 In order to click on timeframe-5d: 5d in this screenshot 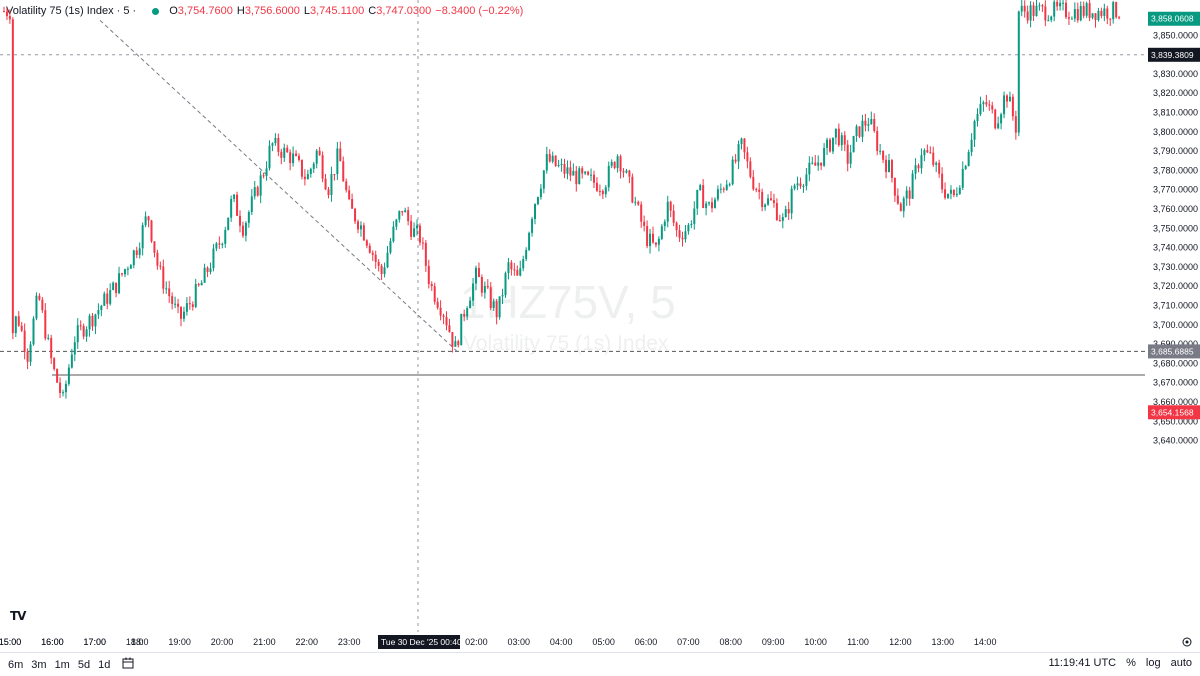, I will do `click(84, 664)`.